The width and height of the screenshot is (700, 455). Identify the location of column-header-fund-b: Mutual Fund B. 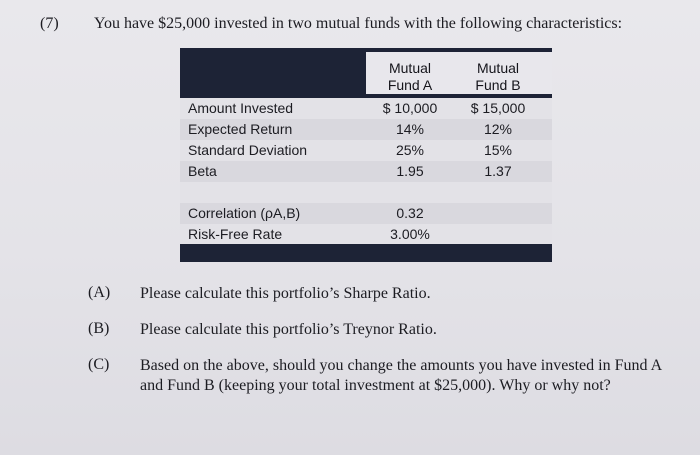
(498, 77).